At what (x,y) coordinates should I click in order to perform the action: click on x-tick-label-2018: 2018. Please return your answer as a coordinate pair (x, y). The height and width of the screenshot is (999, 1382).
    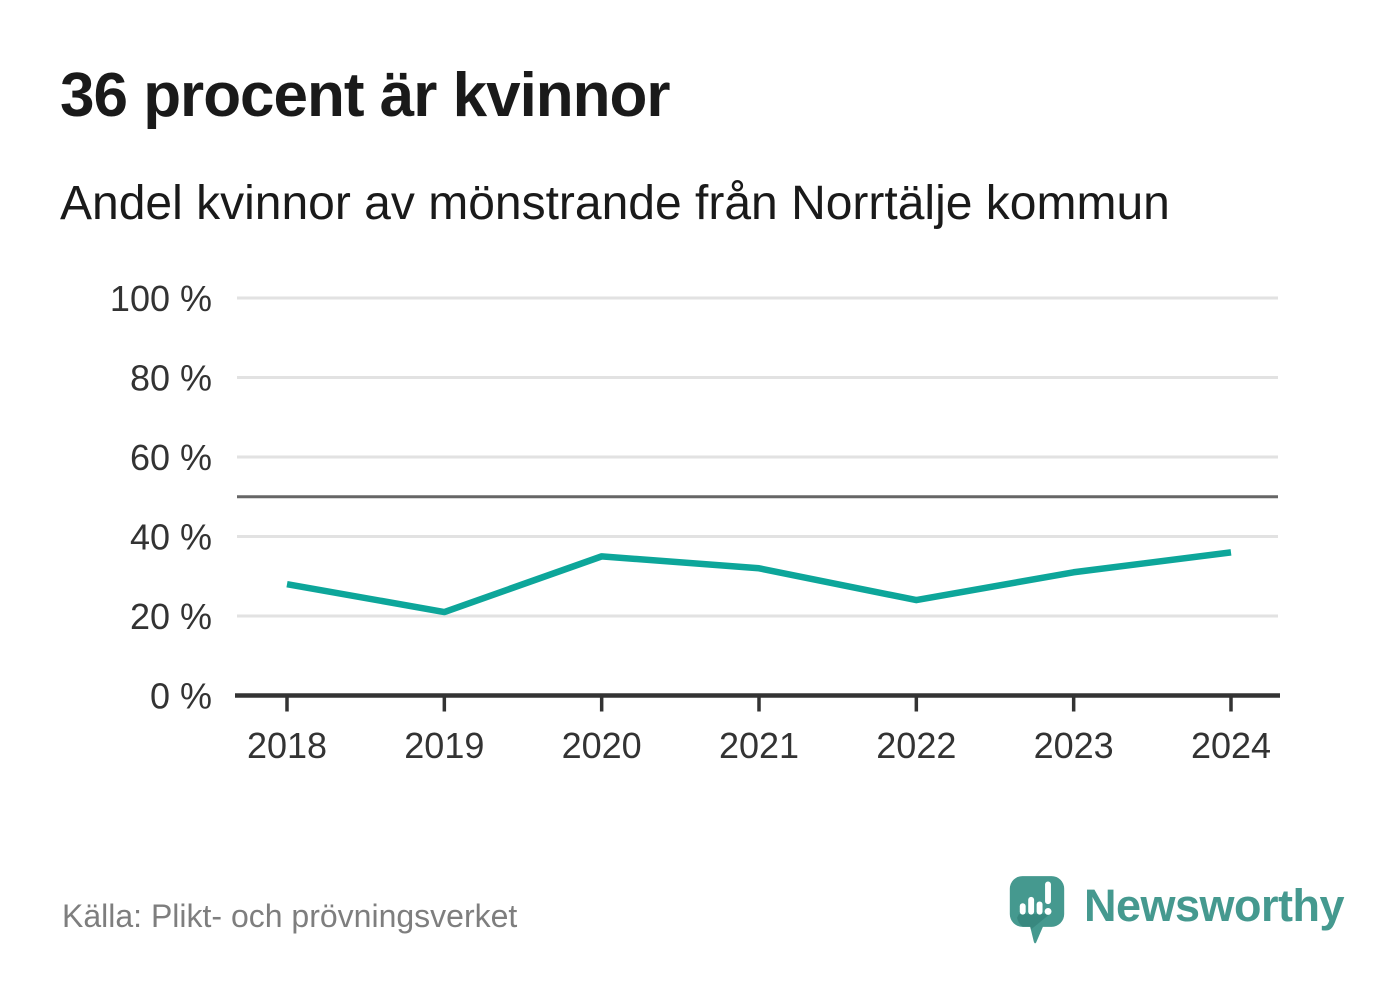
    Looking at the image, I should click on (287, 745).